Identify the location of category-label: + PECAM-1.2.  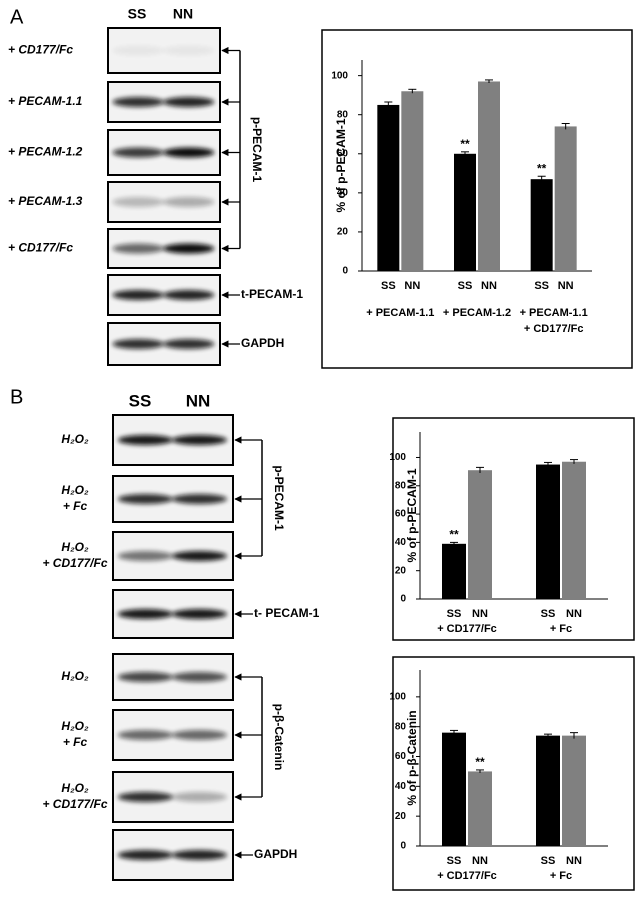
(477, 313).